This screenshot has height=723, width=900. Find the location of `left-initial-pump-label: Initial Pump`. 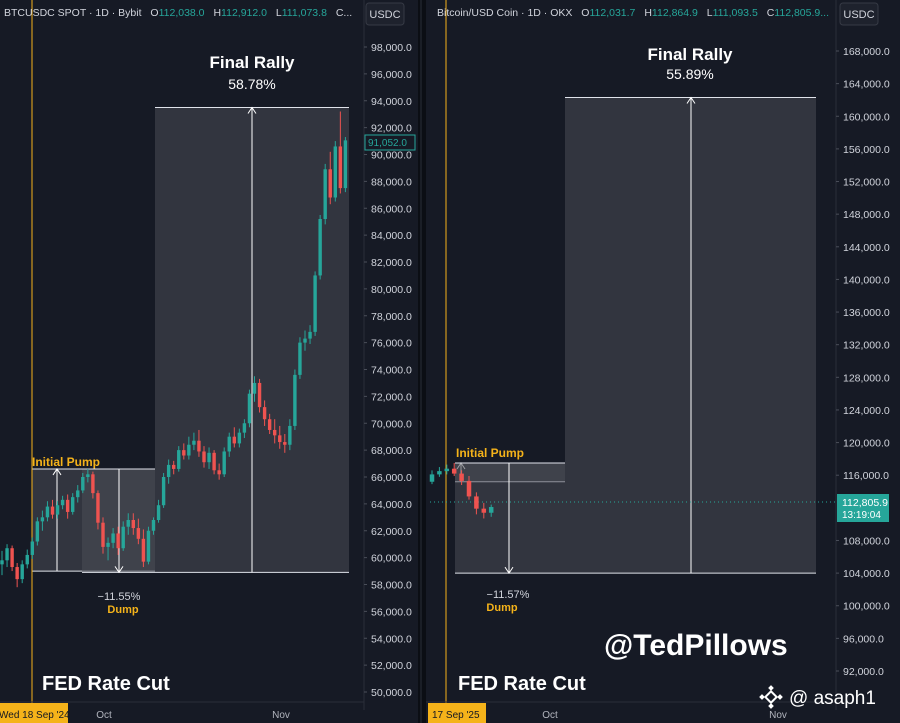

left-initial-pump-label: Initial Pump is located at coordinates (66, 462).